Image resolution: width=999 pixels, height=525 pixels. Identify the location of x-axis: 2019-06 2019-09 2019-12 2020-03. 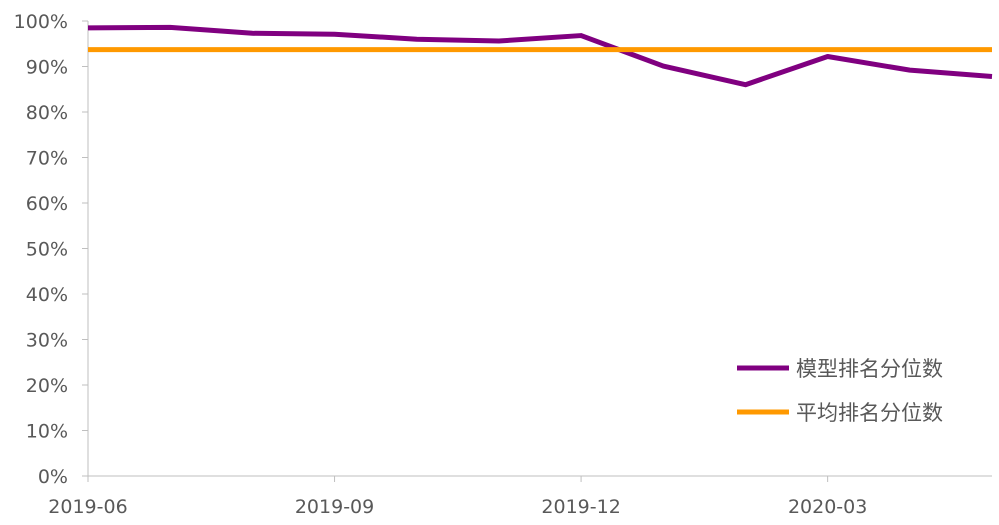
(520, 496).